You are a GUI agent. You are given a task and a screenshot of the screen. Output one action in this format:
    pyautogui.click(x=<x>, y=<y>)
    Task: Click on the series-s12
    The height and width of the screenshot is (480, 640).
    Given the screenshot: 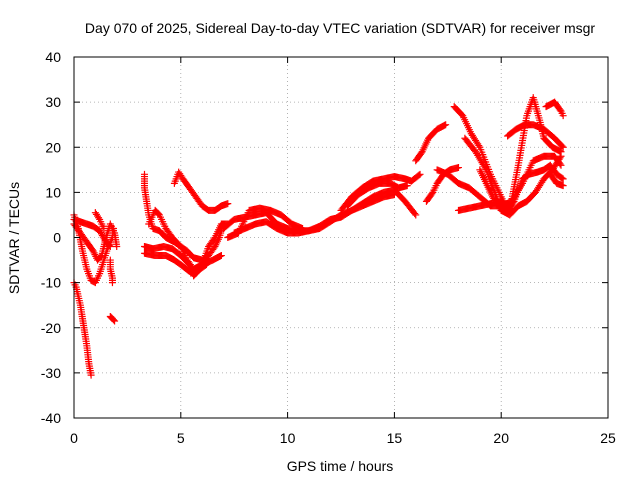 What is the action you would take?
    pyautogui.click(x=201, y=191)
    